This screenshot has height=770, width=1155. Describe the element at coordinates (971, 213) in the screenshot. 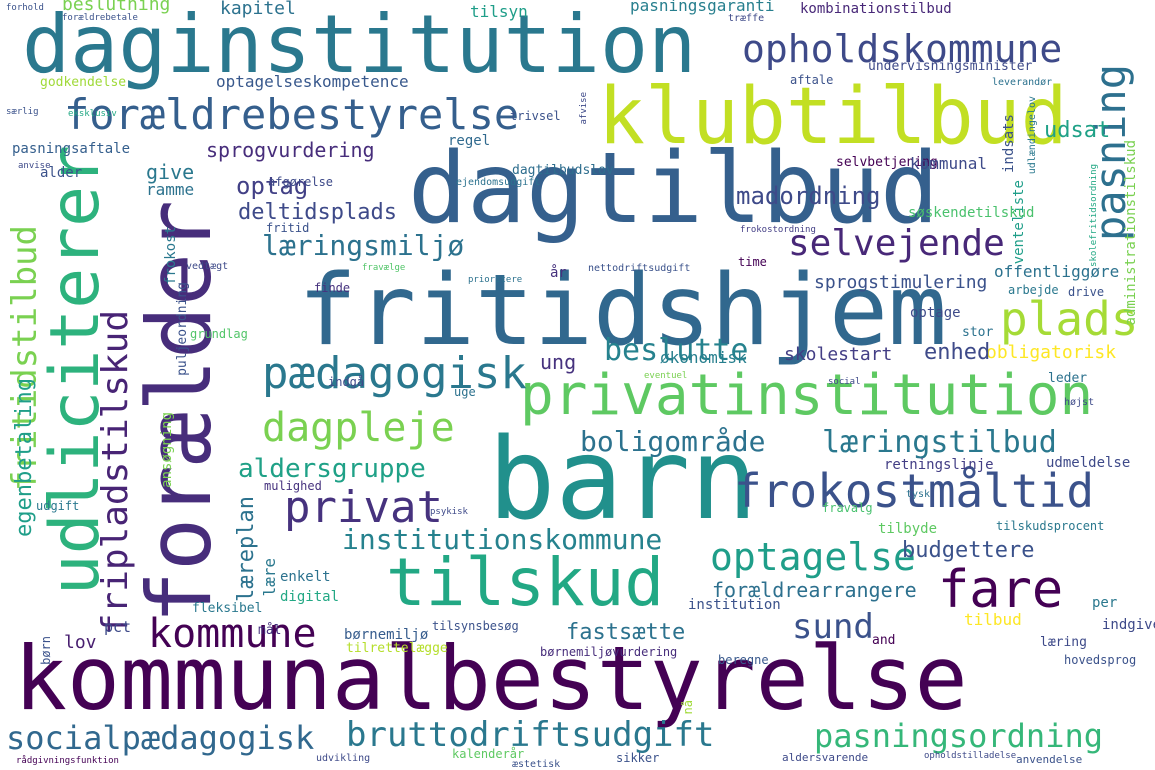

I see `word-søskendetilskud: søskendetilskud` at that location.